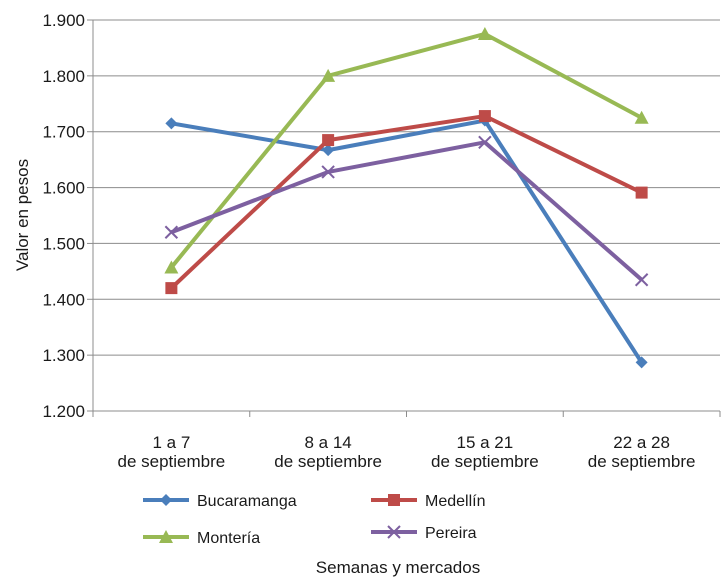  I want to click on x-tick-label: 15 a 21 de septiembre, so click(485, 452).